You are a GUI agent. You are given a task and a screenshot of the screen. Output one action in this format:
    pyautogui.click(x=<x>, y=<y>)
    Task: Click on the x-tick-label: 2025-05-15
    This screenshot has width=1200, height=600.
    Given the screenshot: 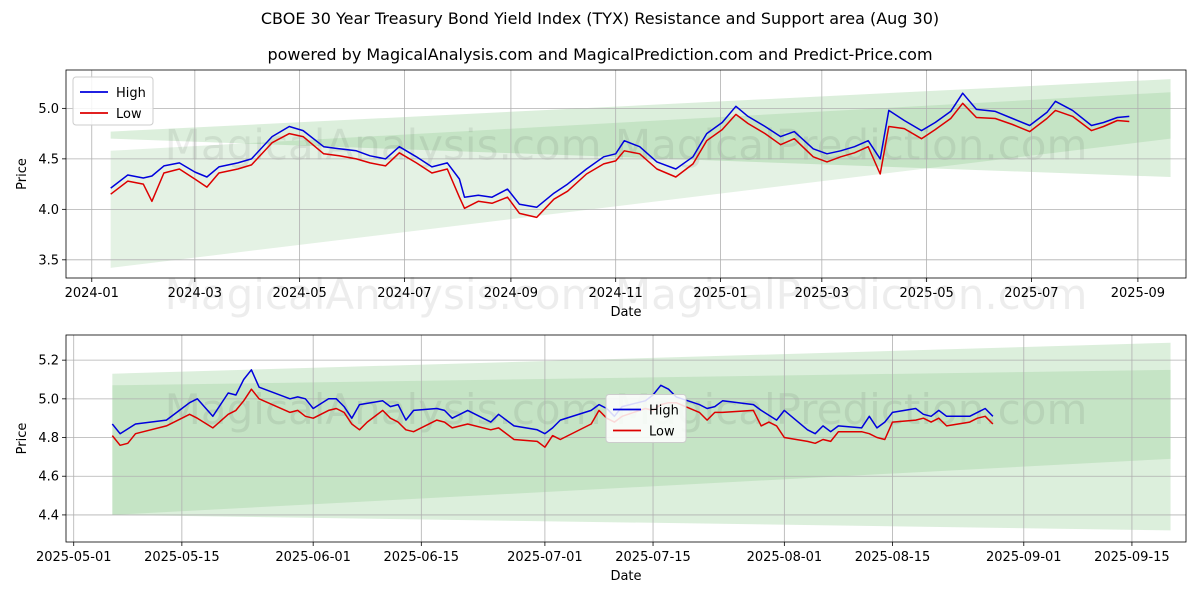 What is the action you would take?
    pyautogui.click(x=182, y=557)
    